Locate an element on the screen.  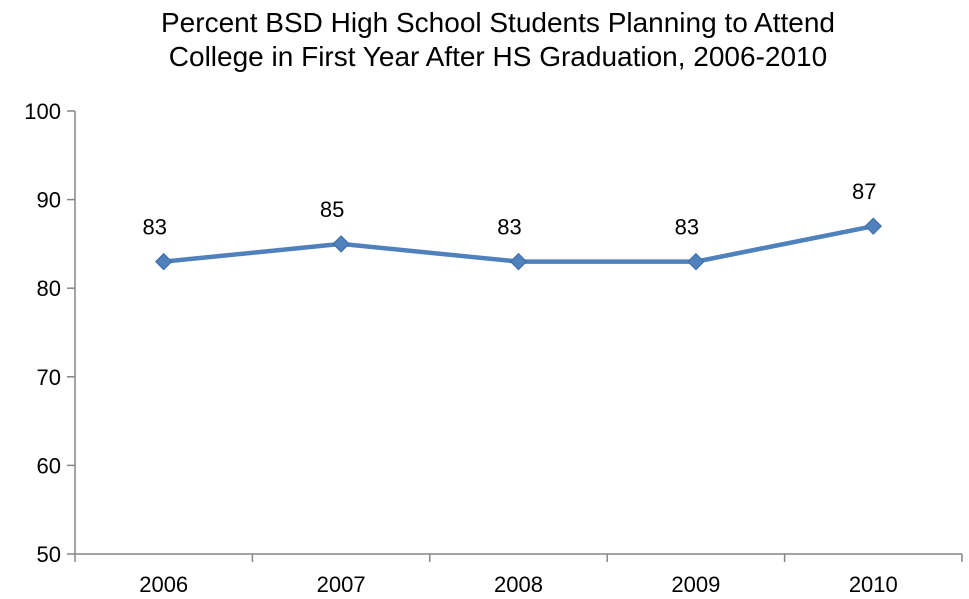
series is located at coordinates (518, 244).